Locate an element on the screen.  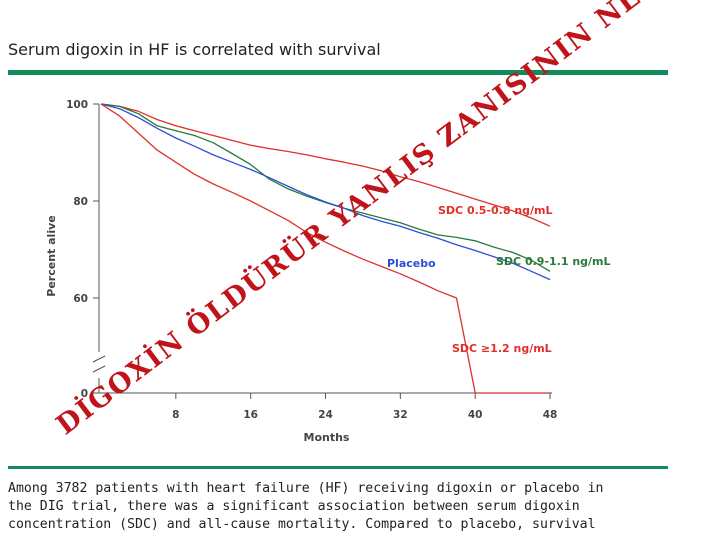
y-tick-label: 60 is located at coordinates (80, 299).